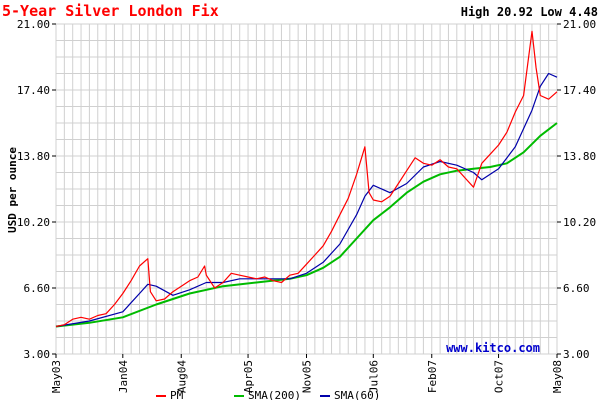  Describe the element at coordinates (33, 90) in the screenshot. I see `y-tick-label-left: 17.40` at that location.